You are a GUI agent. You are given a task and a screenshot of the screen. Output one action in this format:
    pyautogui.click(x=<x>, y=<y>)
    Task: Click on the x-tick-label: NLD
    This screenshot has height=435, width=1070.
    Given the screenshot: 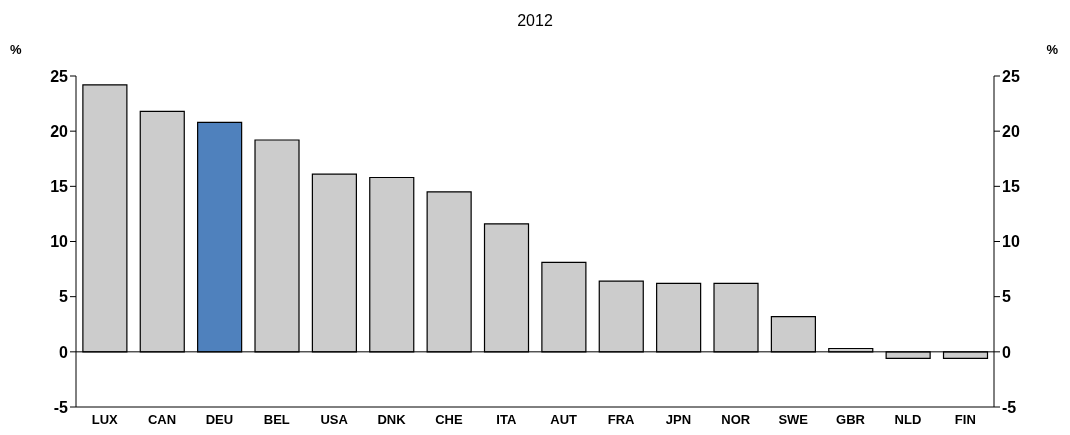 What is the action you would take?
    pyautogui.click(x=908, y=420)
    